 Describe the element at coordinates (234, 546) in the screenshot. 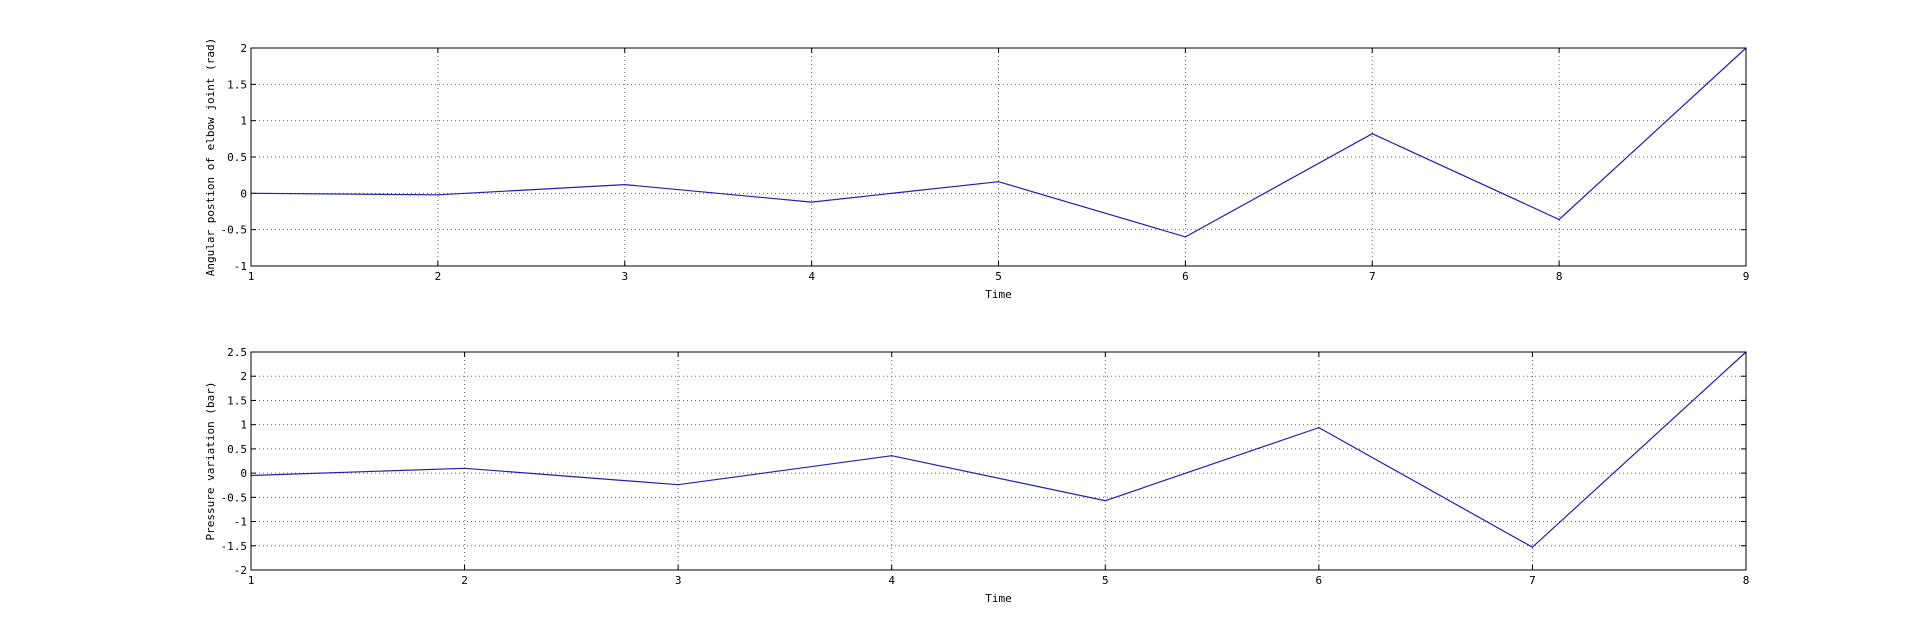

I see `pressure-y-tick-label: -1.5` at that location.